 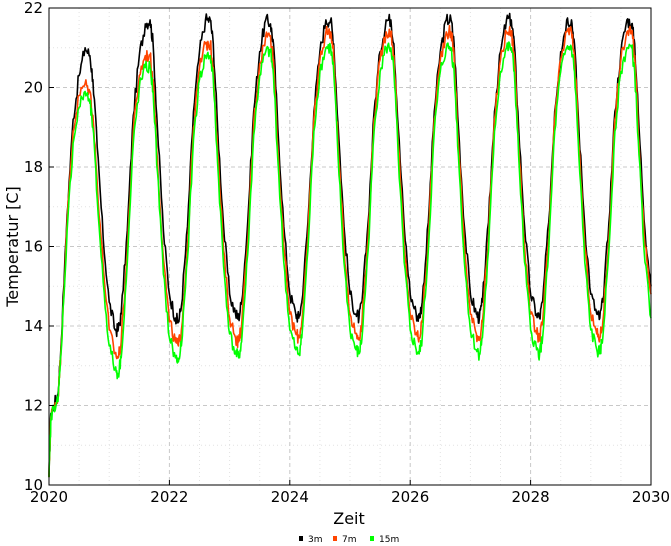 I want to click on x-tick-label: 2024, so click(x=290, y=497).